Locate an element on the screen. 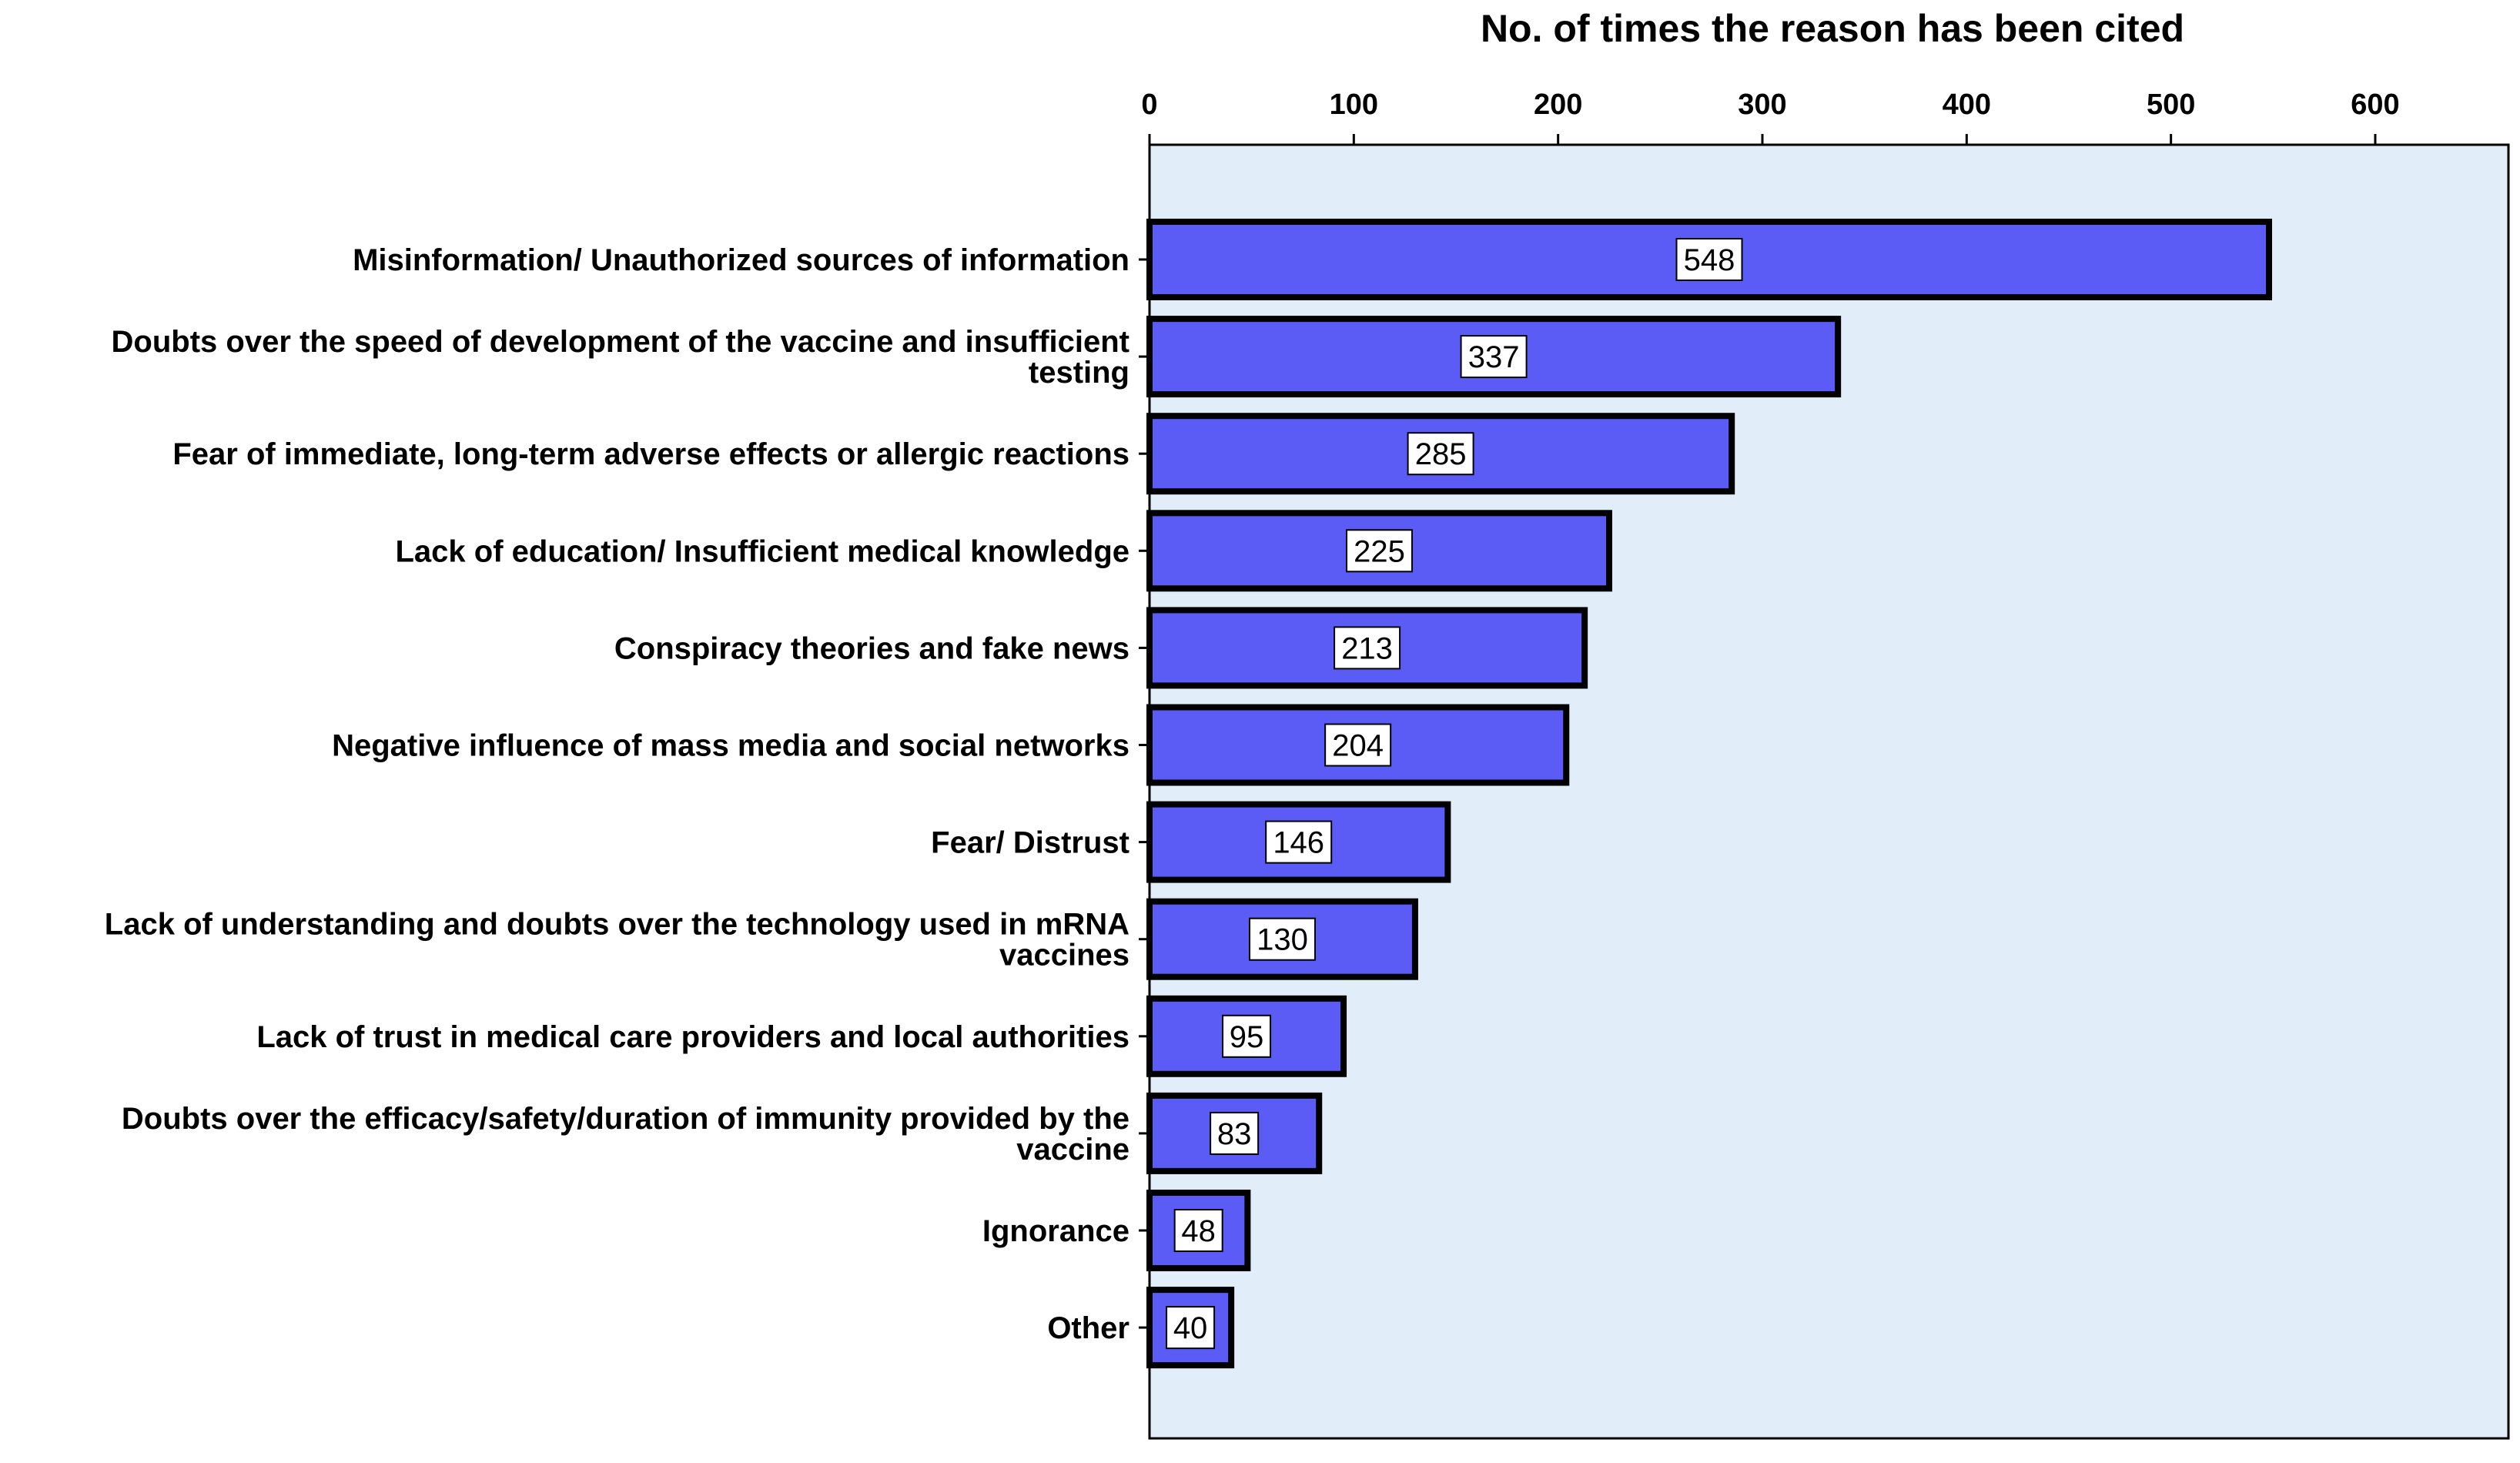  category-label: Conspiracy theories and fake news is located at coordinates (872, 648).